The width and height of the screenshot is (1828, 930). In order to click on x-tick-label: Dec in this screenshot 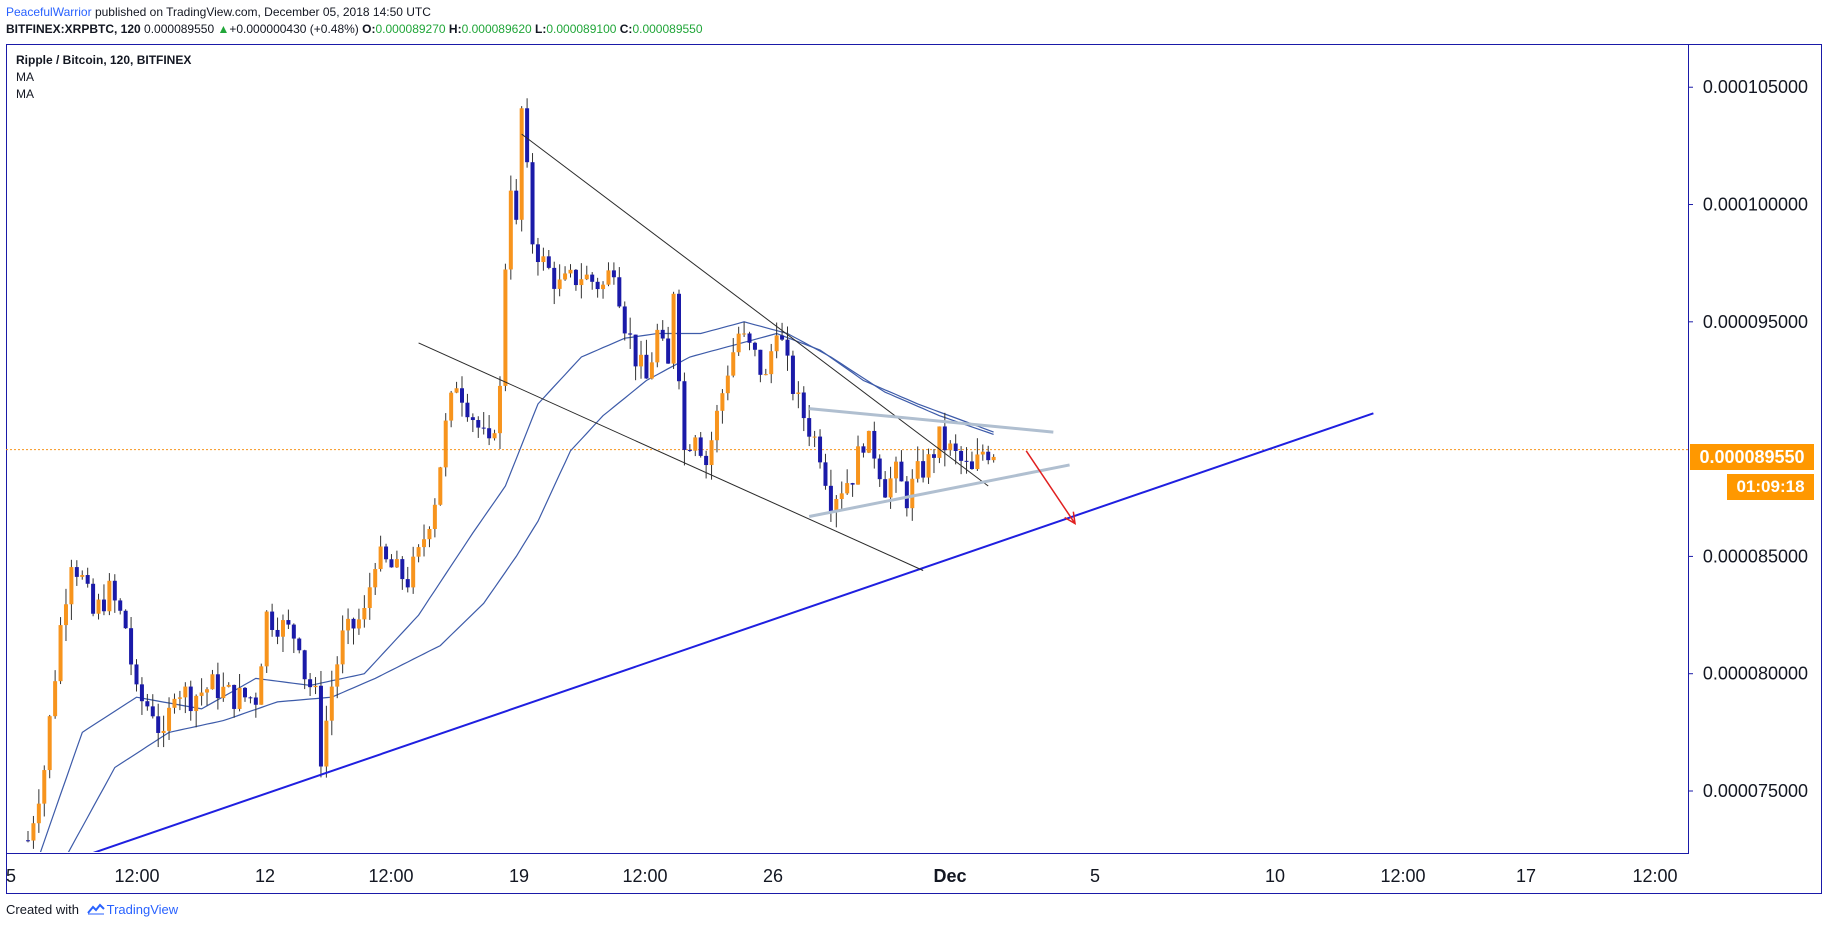, I will do `click(949, 876)`.